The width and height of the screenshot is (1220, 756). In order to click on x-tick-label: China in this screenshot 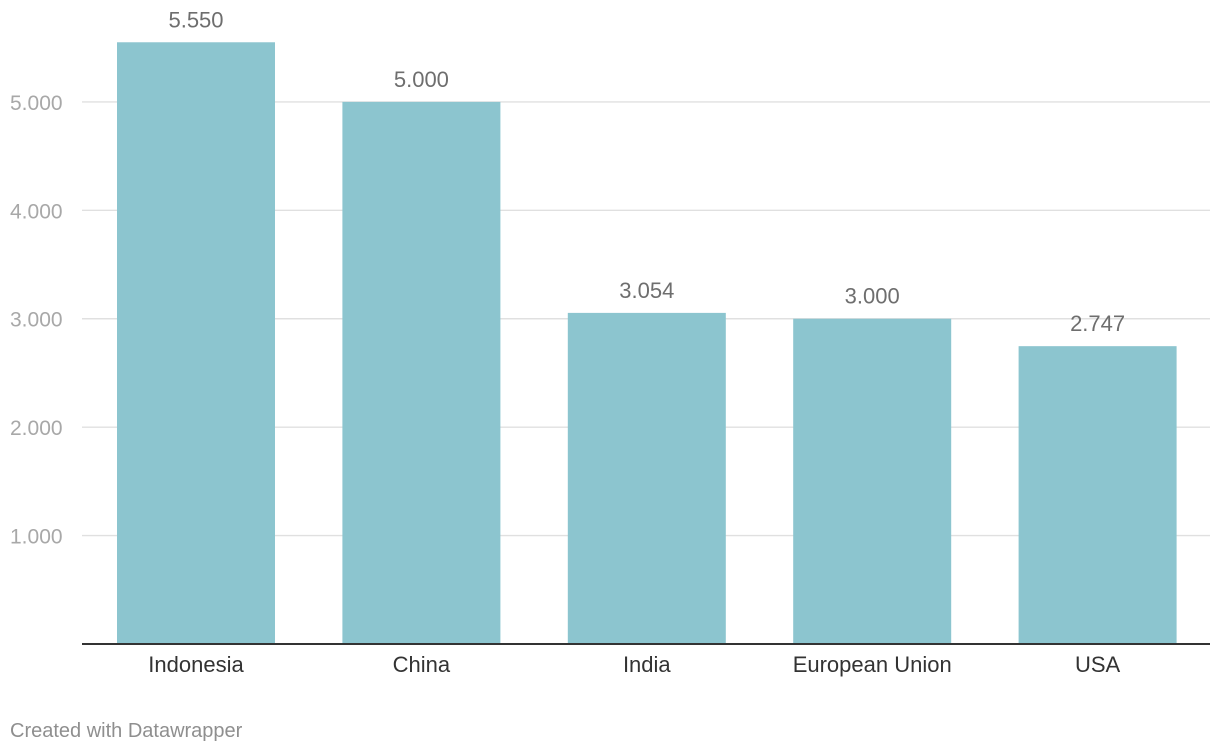, I will do `click(422, 664)`.